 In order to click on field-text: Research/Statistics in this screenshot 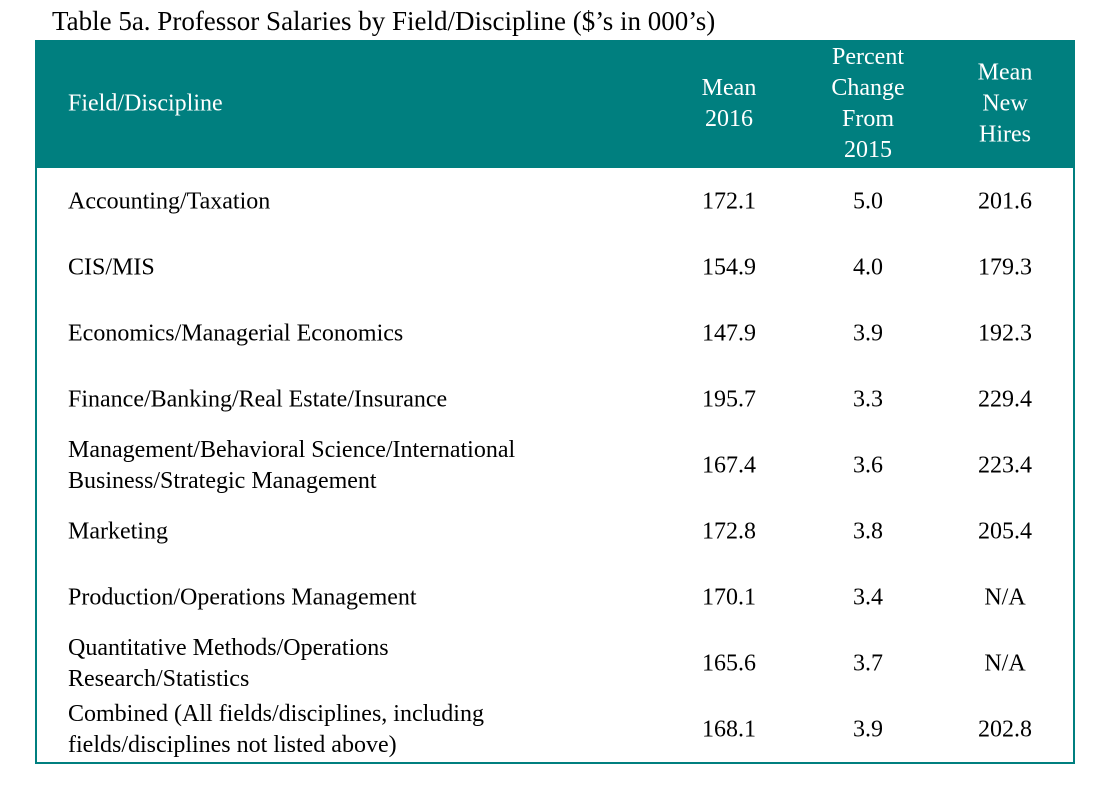, I will do `click(159, 679)`.